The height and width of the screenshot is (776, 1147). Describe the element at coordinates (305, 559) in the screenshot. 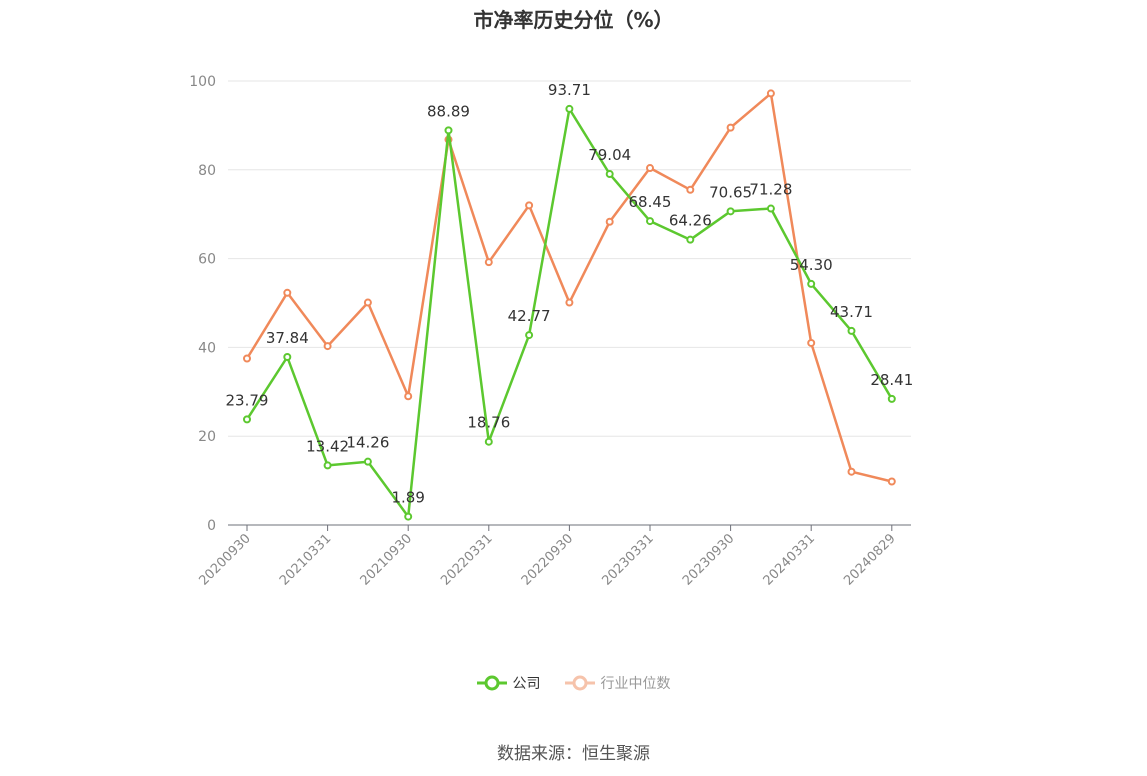

I see `x-tick-label: 20210331` at that location.